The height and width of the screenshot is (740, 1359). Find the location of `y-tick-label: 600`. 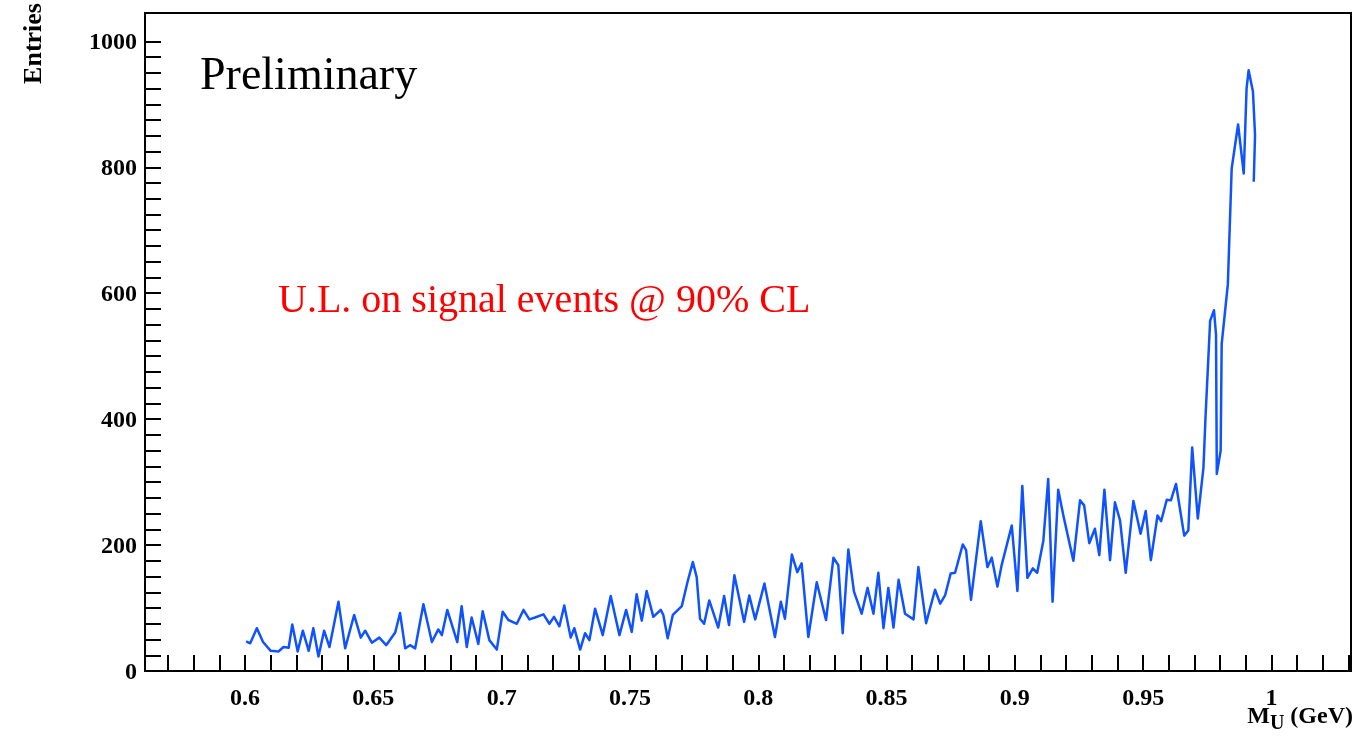

y-tick-label: 600 is located at coordinates (119, 293).